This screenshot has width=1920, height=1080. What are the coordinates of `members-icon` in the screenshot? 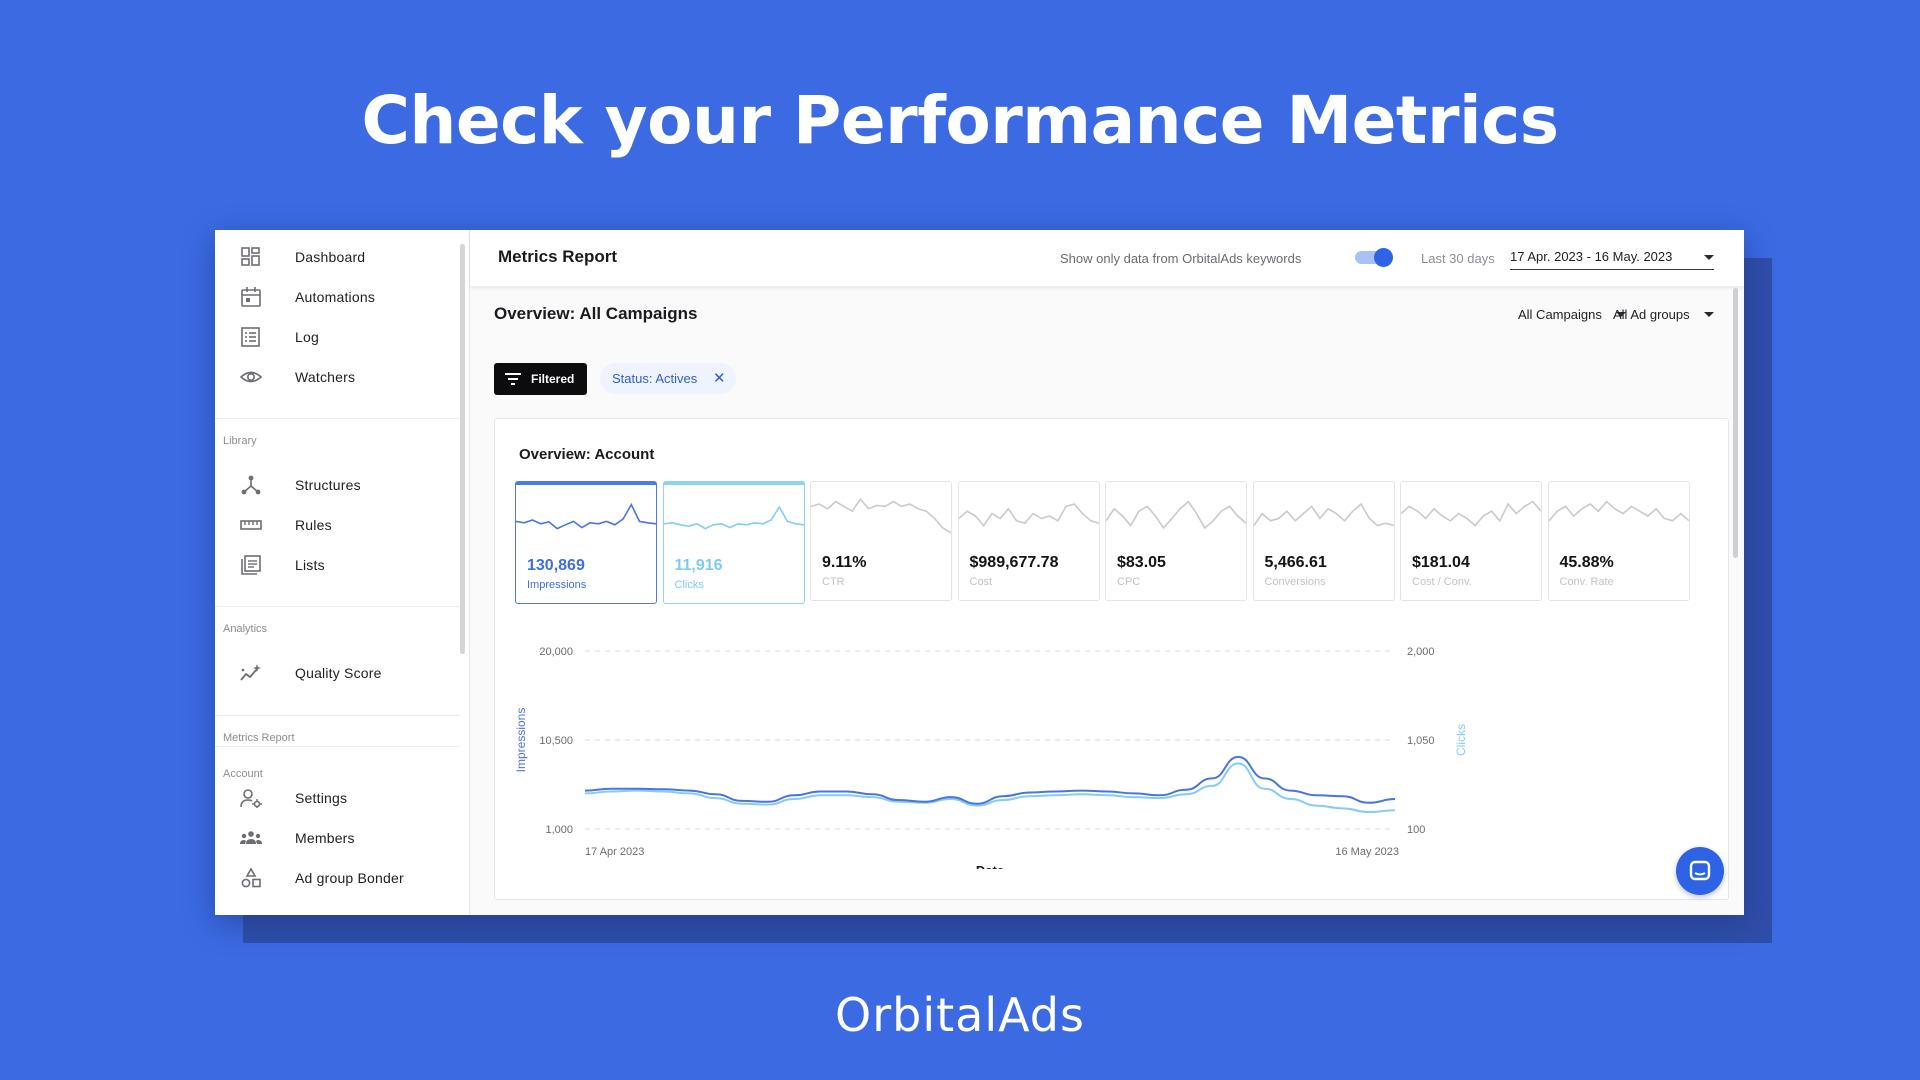 It's located at (251, 837).